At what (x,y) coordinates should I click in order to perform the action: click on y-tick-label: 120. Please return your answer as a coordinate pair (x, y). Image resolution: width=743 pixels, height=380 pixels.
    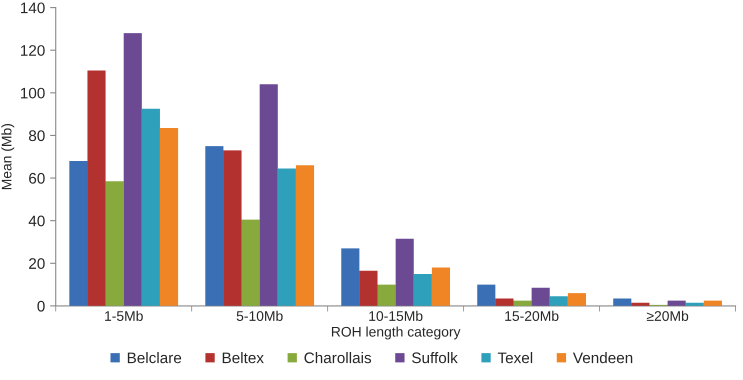
    Looking at the image, I should click on (32, 50).